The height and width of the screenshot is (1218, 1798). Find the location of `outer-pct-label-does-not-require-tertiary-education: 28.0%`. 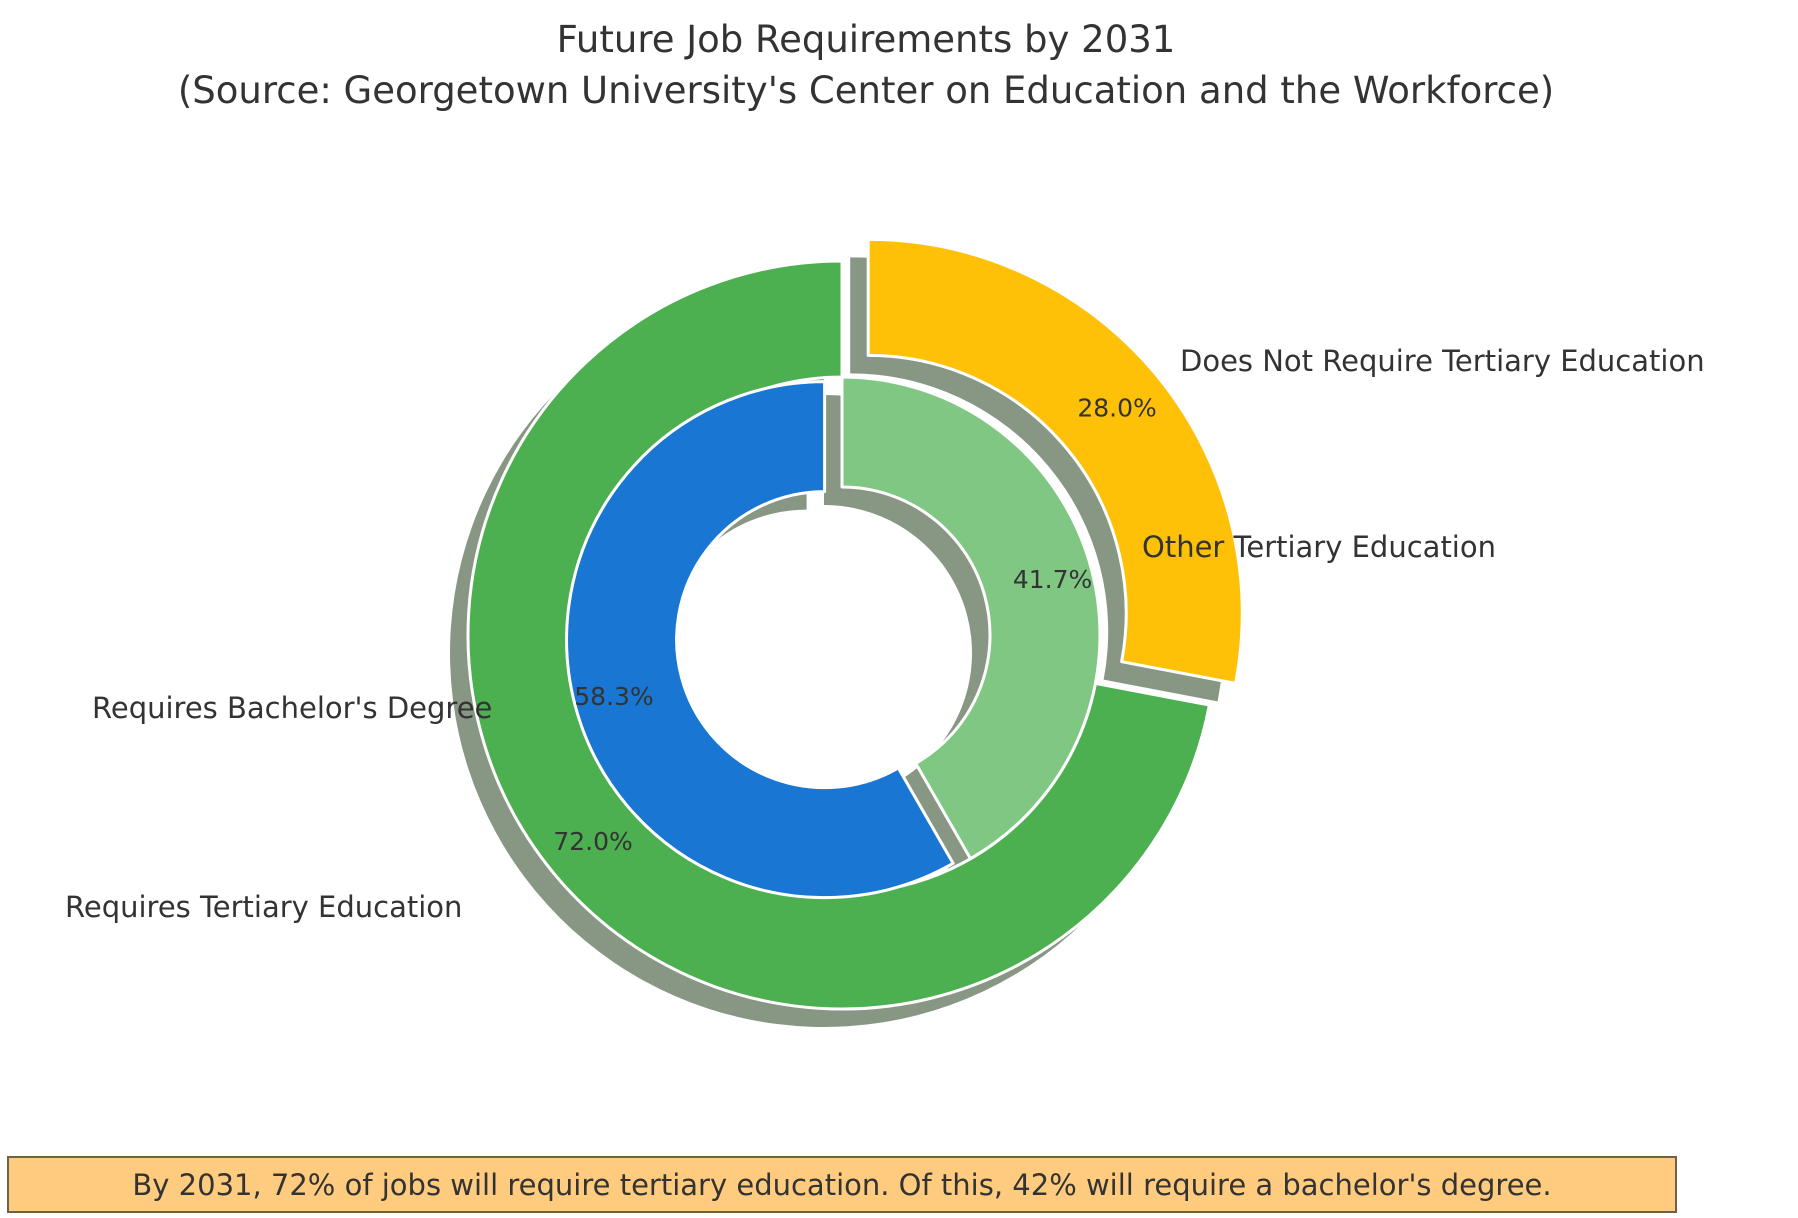

outer-pct-label-does-not-require-tertiary-education: 28.0% is located at coordinates (1116, 407).